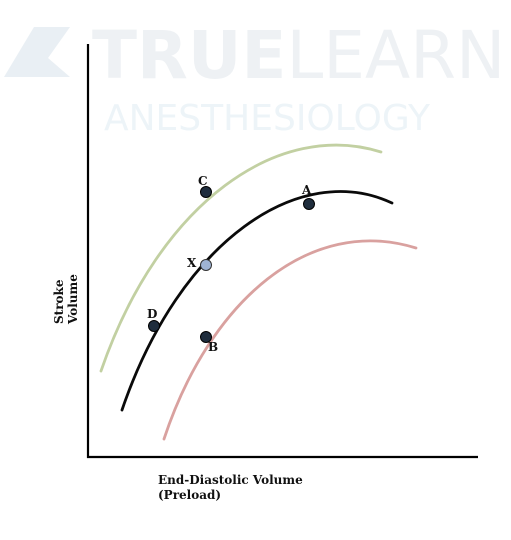 Image resolution: width=511 pixels, height=540 pixels. I want to click on y-axis-label-line2: Volume, so click(73, 299).